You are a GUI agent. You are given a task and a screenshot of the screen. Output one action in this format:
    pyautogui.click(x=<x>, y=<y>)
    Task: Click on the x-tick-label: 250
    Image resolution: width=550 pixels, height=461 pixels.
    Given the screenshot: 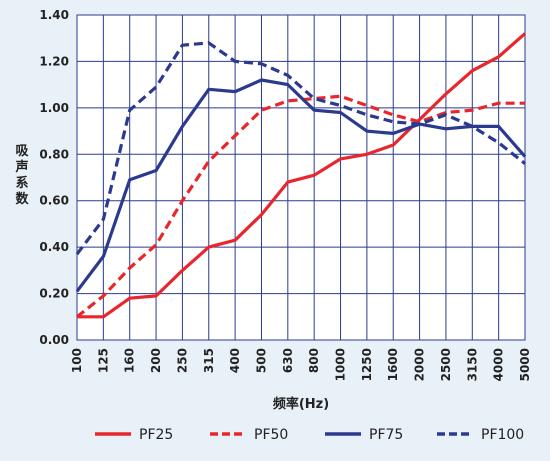 What is the action you would take?
    pyautogui.click(x=182, y=360)
    